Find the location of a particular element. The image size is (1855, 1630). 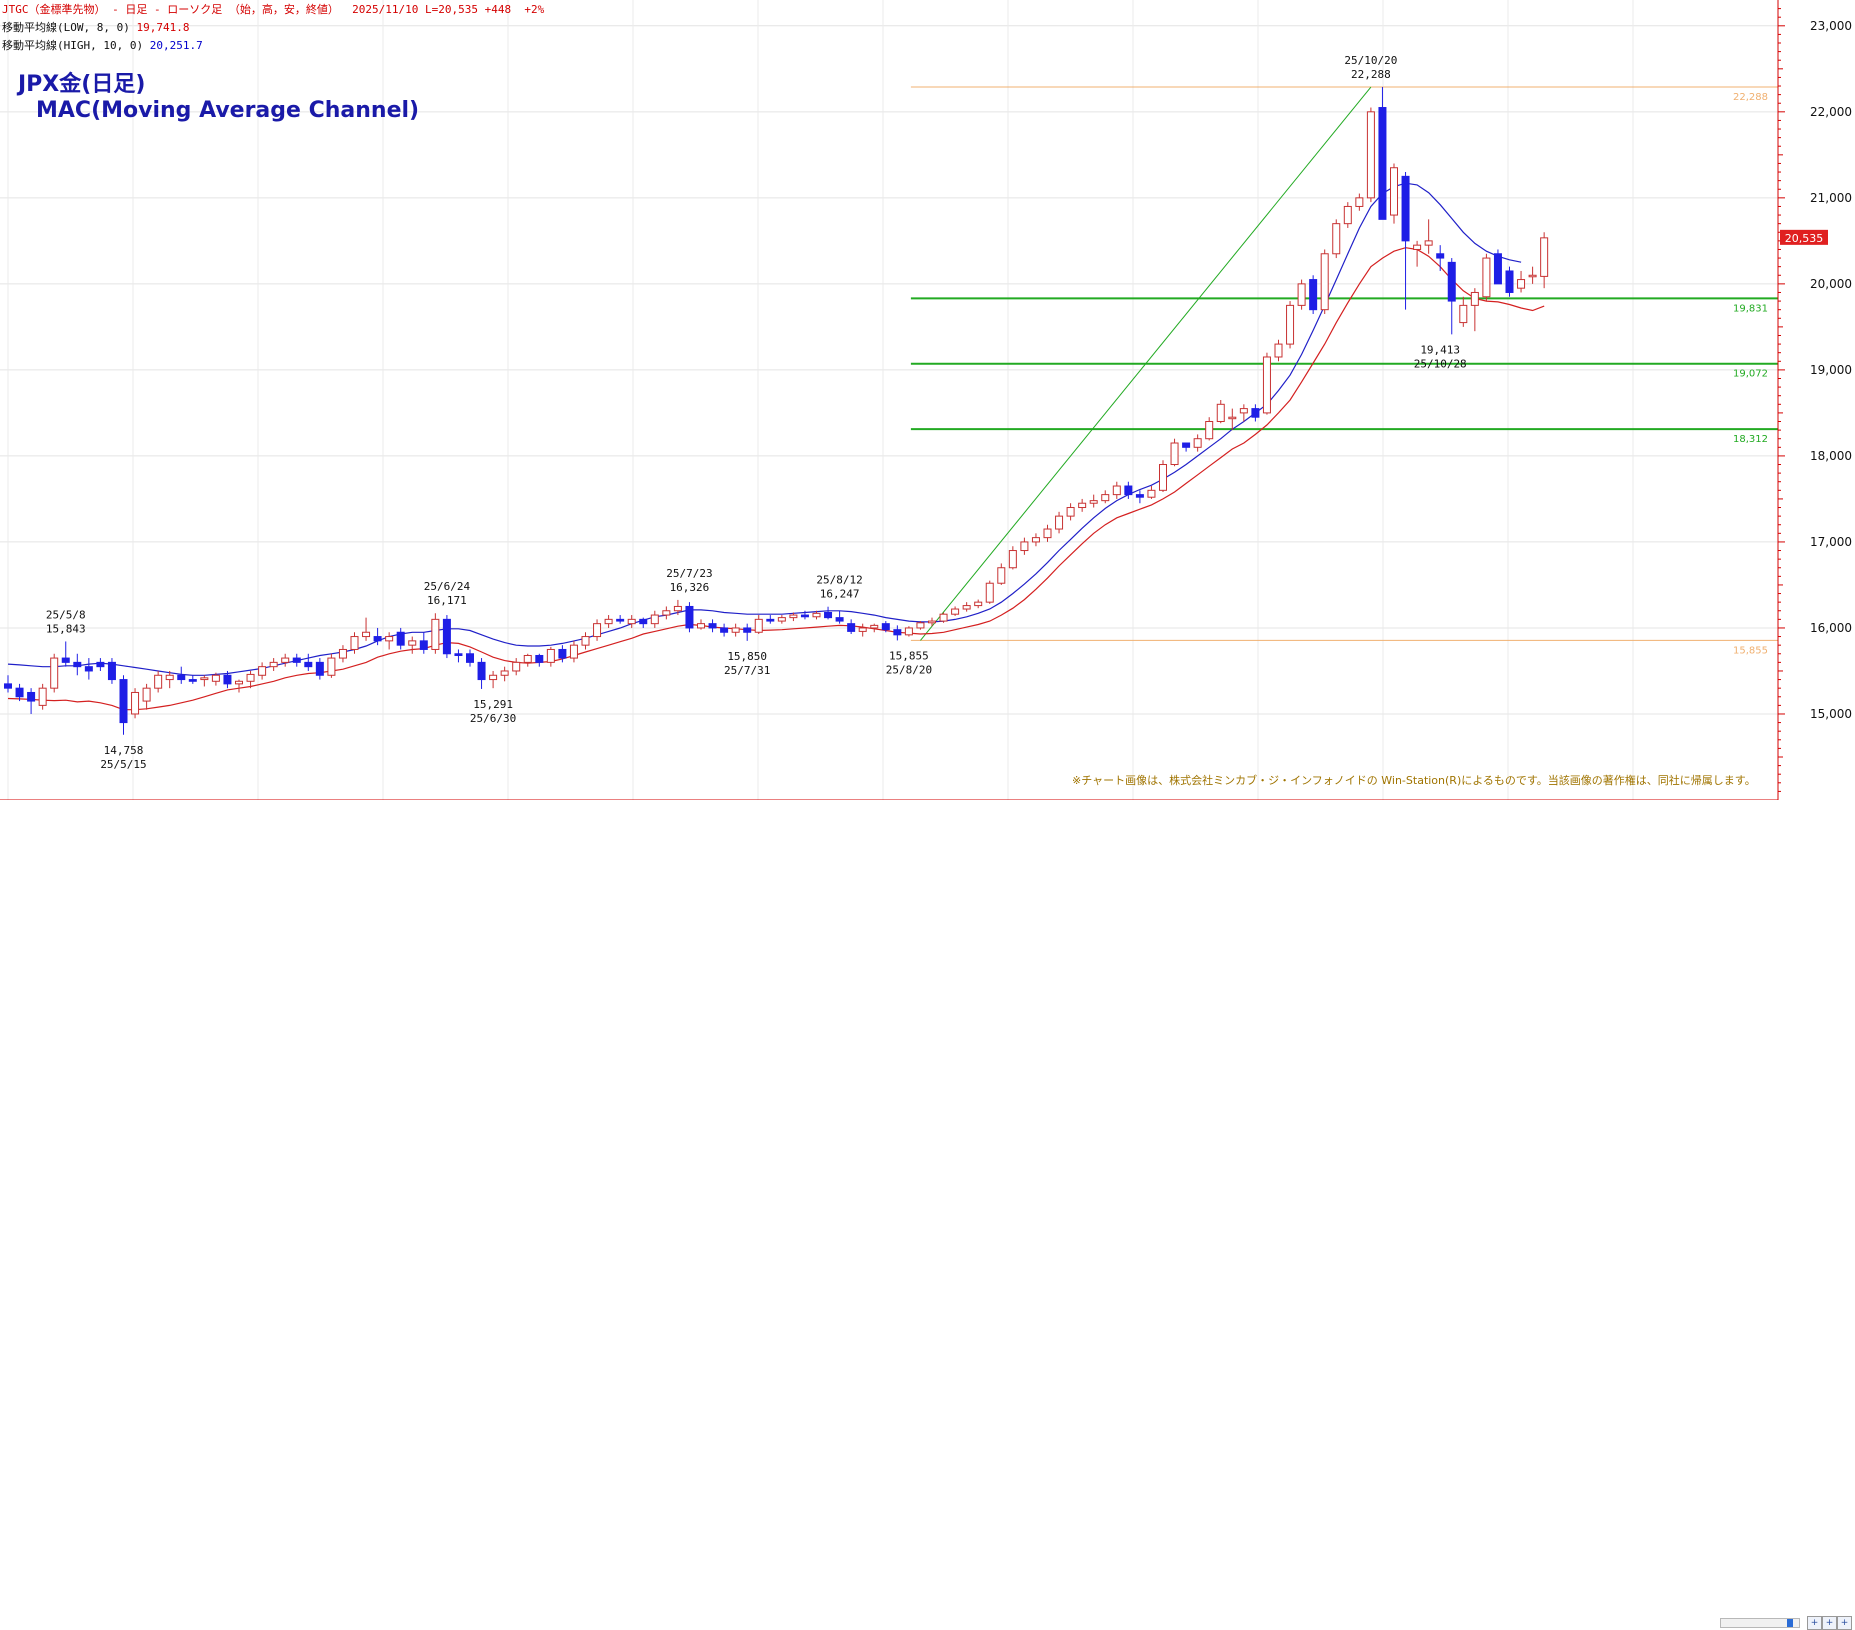

header-pct: +2% is located at coordinates (534, 9).